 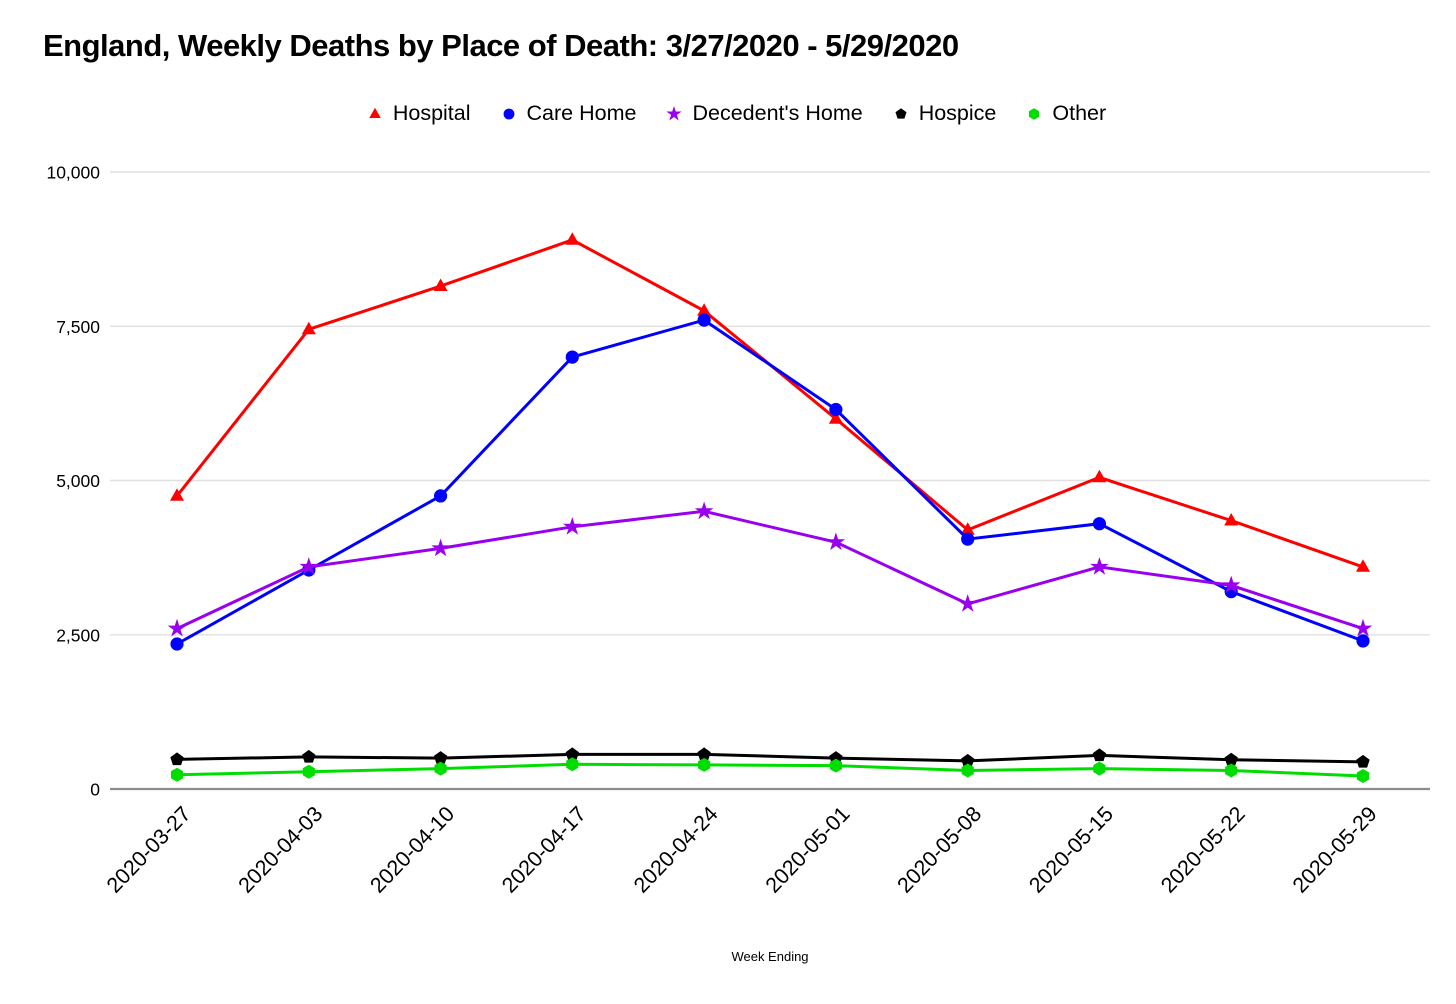 I want to click on line-decedent-s-home, so click(x=770, y=570).